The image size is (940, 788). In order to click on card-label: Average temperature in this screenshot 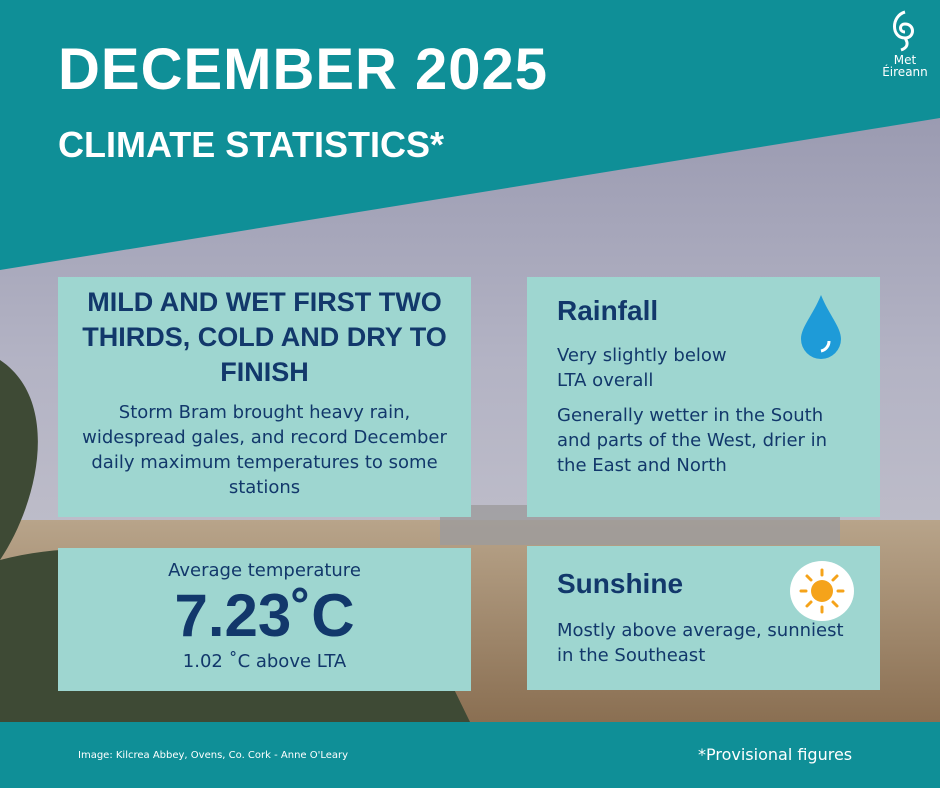, I will do `click(264, 570)`.